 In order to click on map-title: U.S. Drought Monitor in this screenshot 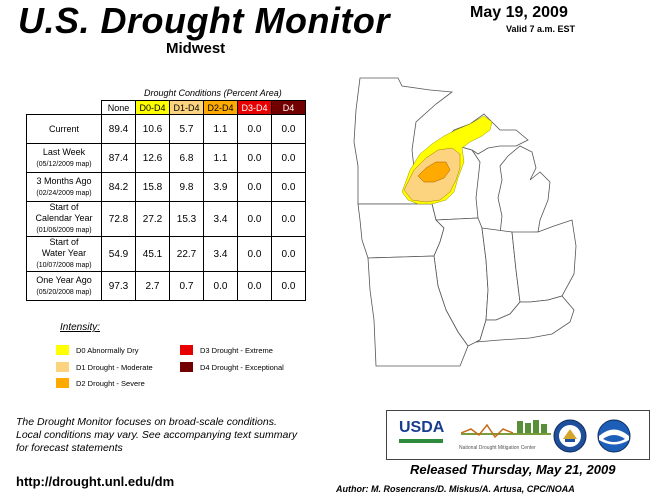, I will do `click(204, 20)`.